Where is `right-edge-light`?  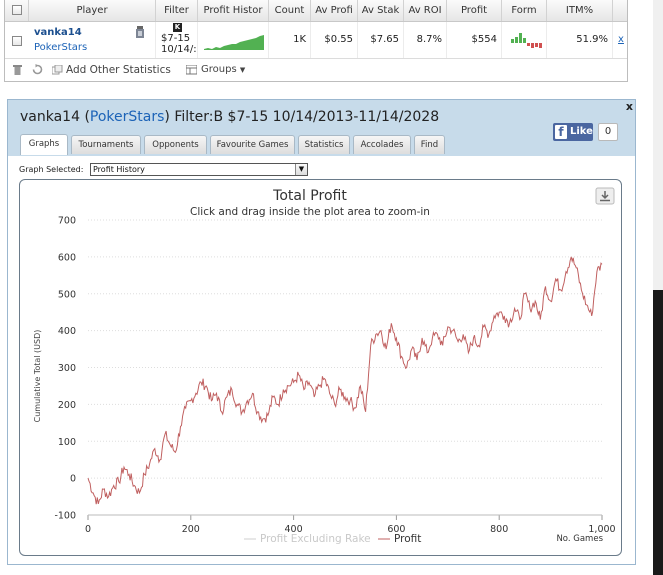
right-edge-light is located at coordinates (658, 145).